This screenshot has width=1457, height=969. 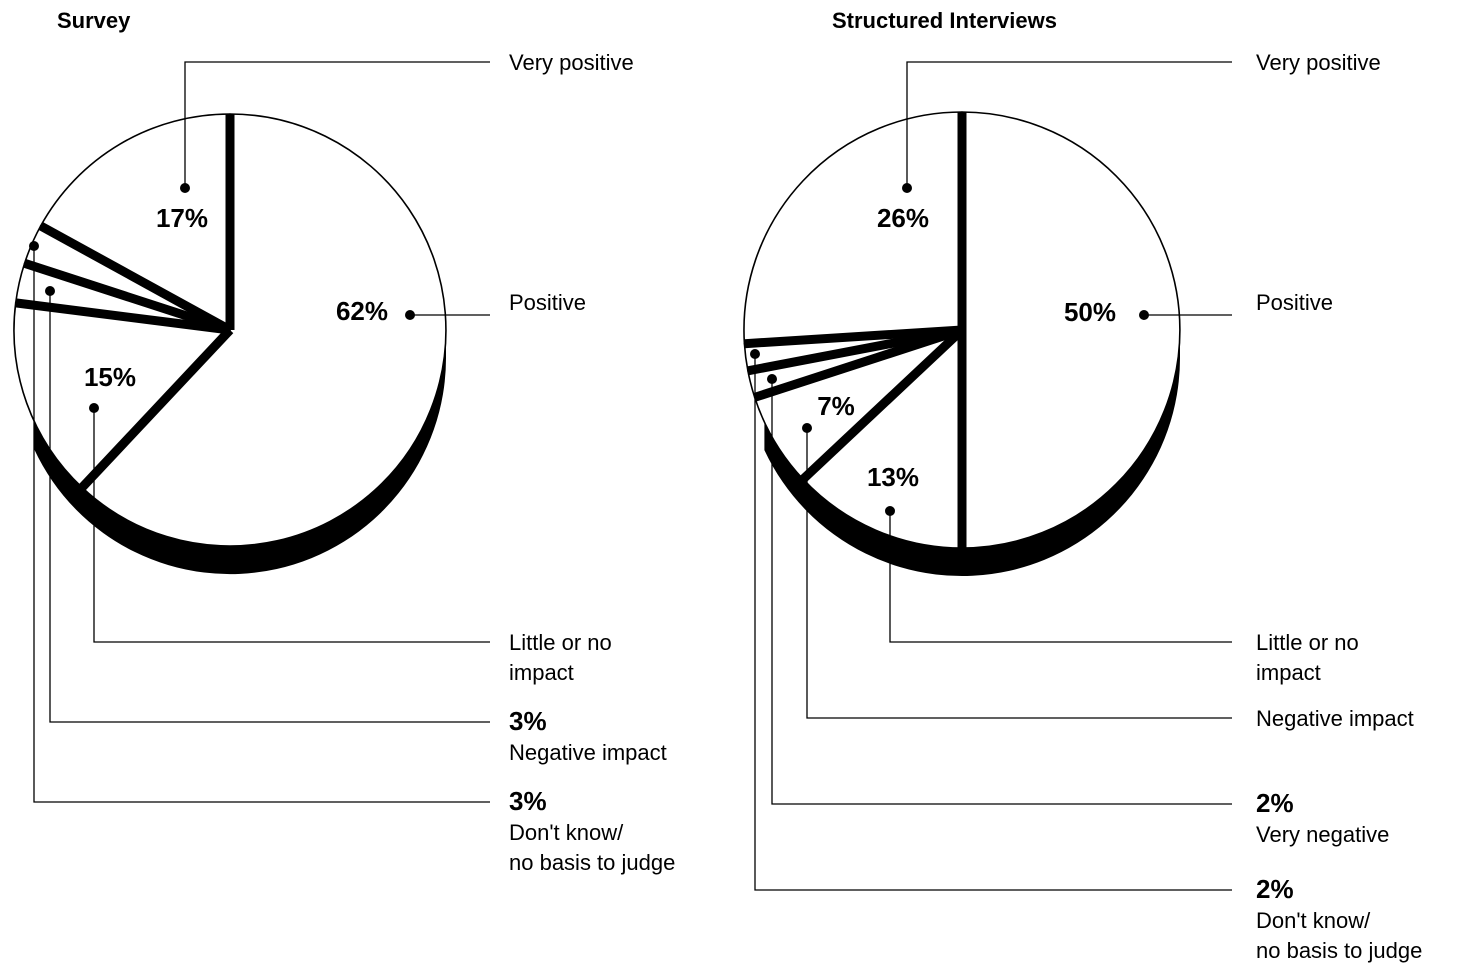 What do you see at coordinates (944, 20) in the screenshot?
I see `chart-title: Structured Interviews` at bounding box center [944, 20].